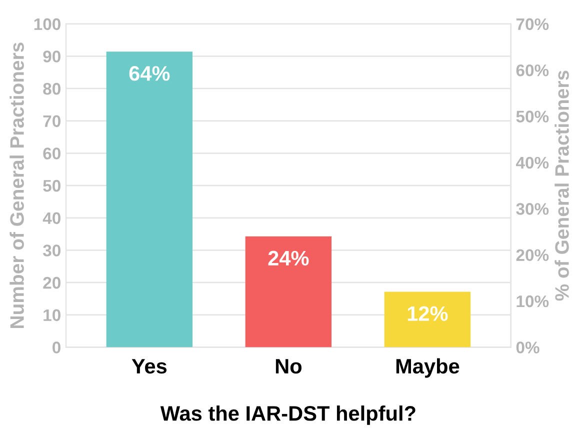 The height and width of the screenshot is (434, 574). What do you see at coordinates (149, 73) in the screenshot?
I see `data-label: 64%` at bounding box center [149, 73].